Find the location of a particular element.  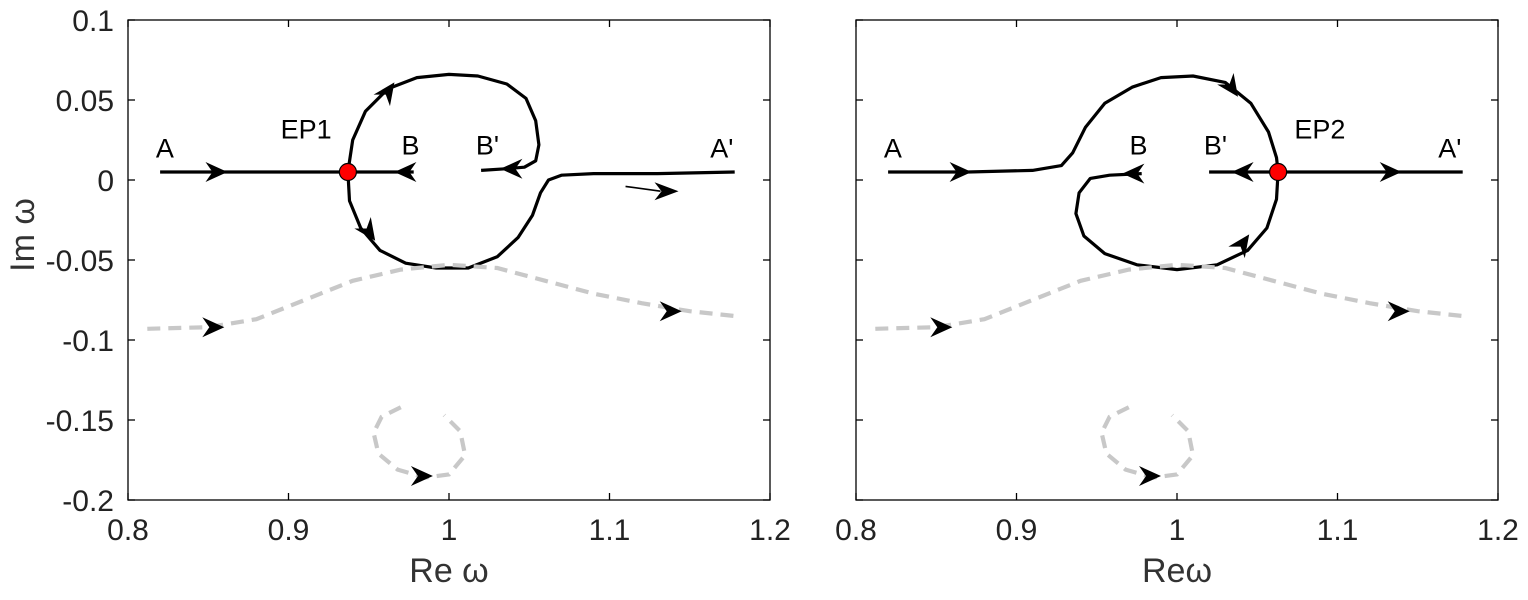

left-y-tick-label: -0.2 is located at coordinates (88, 501).